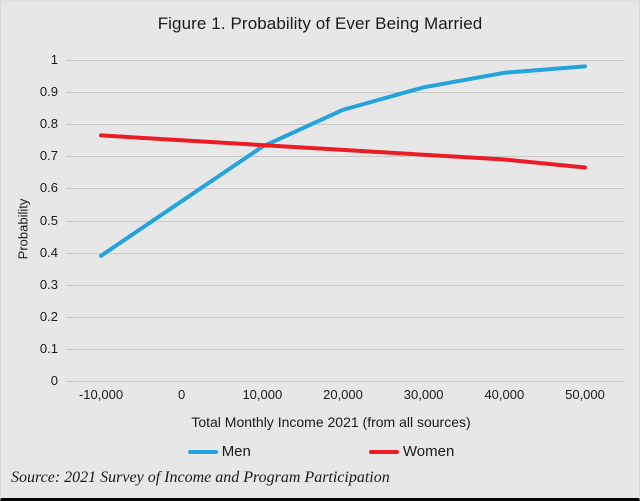 This screenshot has width=640, height=501. I want to click on y-tick-label: 1, so click(54, 59).